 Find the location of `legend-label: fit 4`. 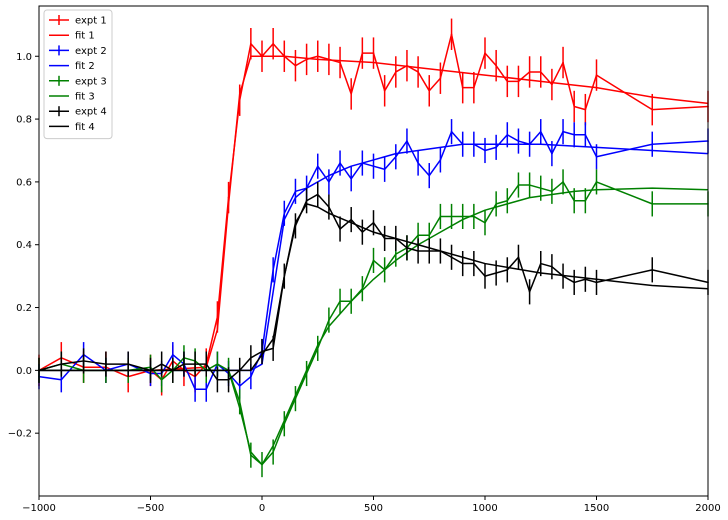

legend-label: fit 4 is located at coordinates (85, 127).